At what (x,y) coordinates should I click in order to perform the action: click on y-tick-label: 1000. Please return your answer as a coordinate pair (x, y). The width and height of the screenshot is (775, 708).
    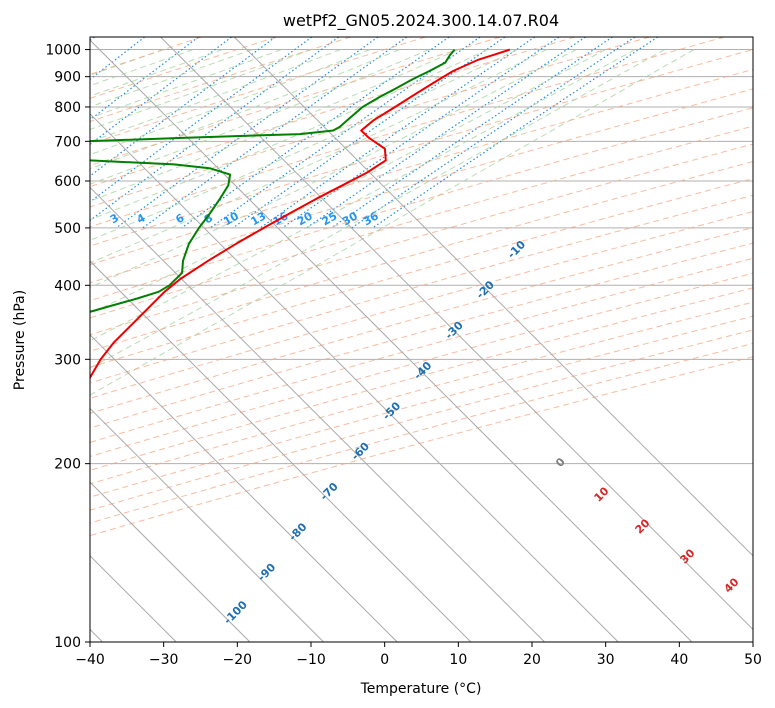
    Looking at the image, I should click on (63, 51).